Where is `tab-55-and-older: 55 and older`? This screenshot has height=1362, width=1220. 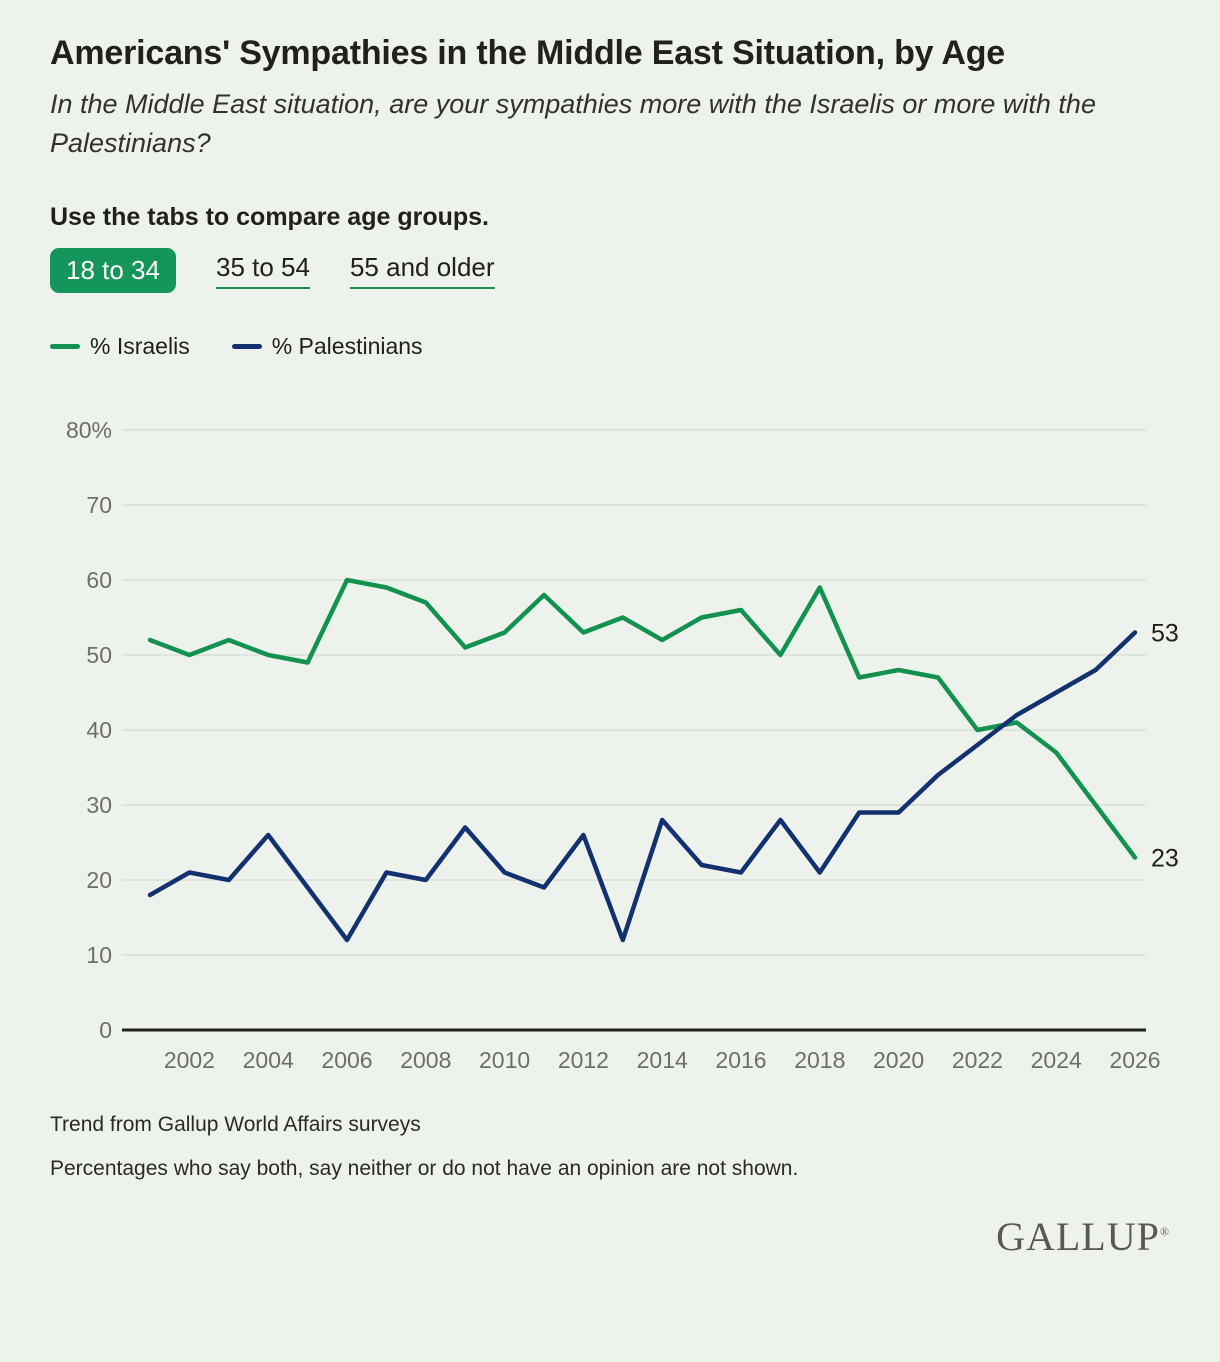 tab-55-and-older: 55 and older is located at coordinates (422, 271).